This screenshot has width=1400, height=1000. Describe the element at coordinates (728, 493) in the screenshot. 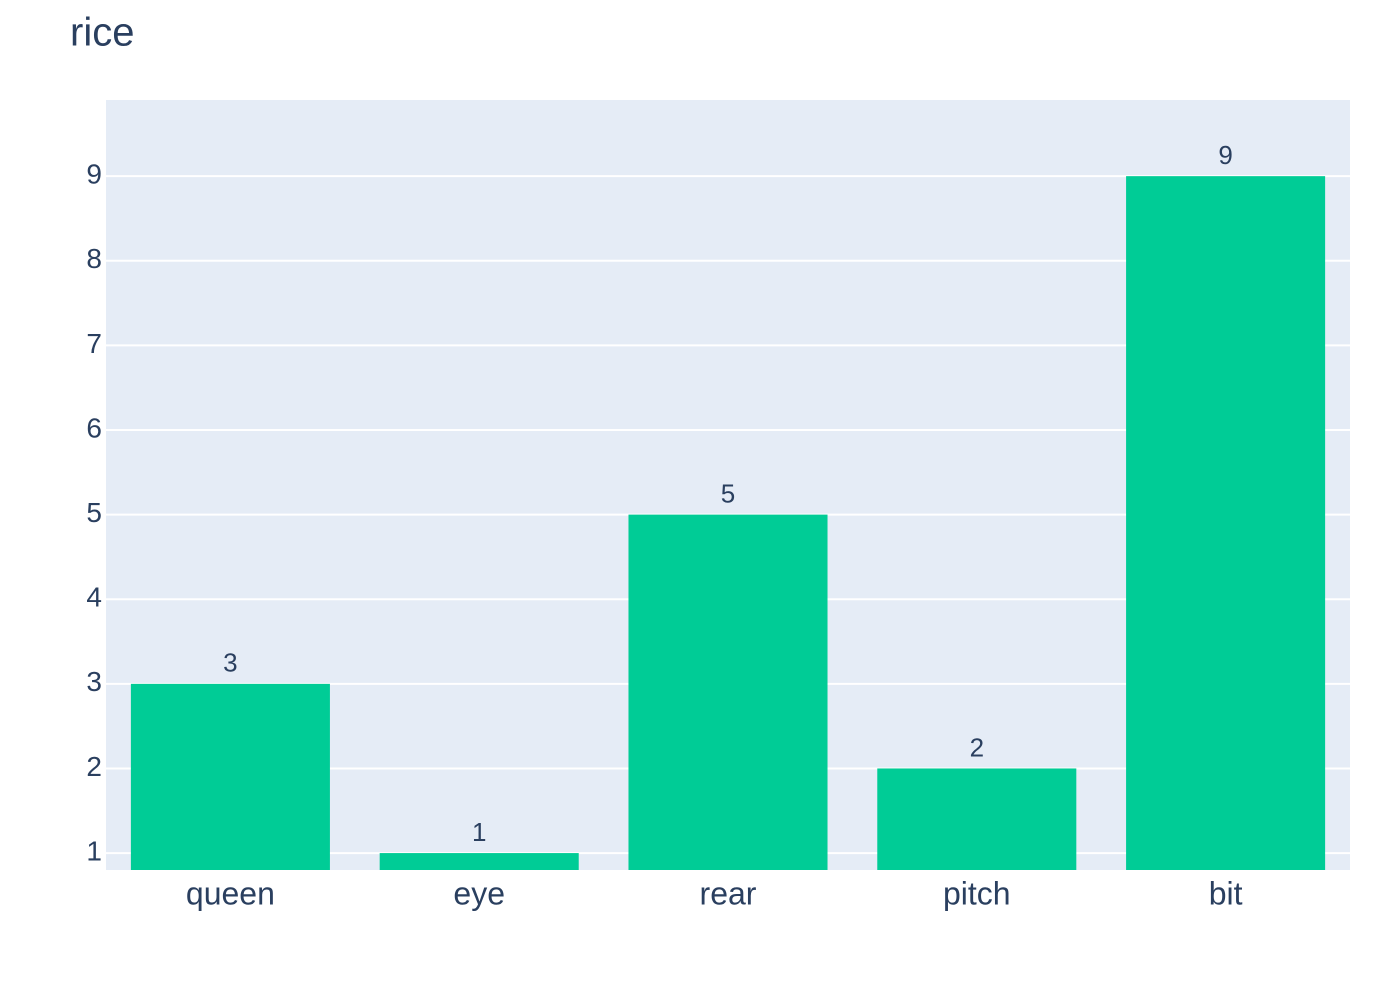

I see `value-label: 5` at that location.